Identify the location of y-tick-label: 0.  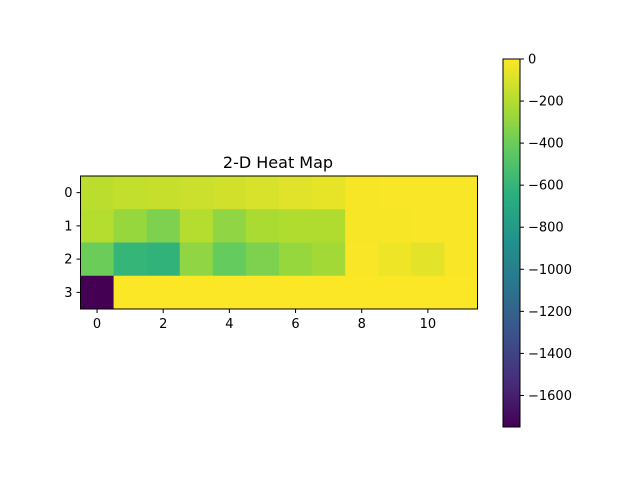
(68, 193).